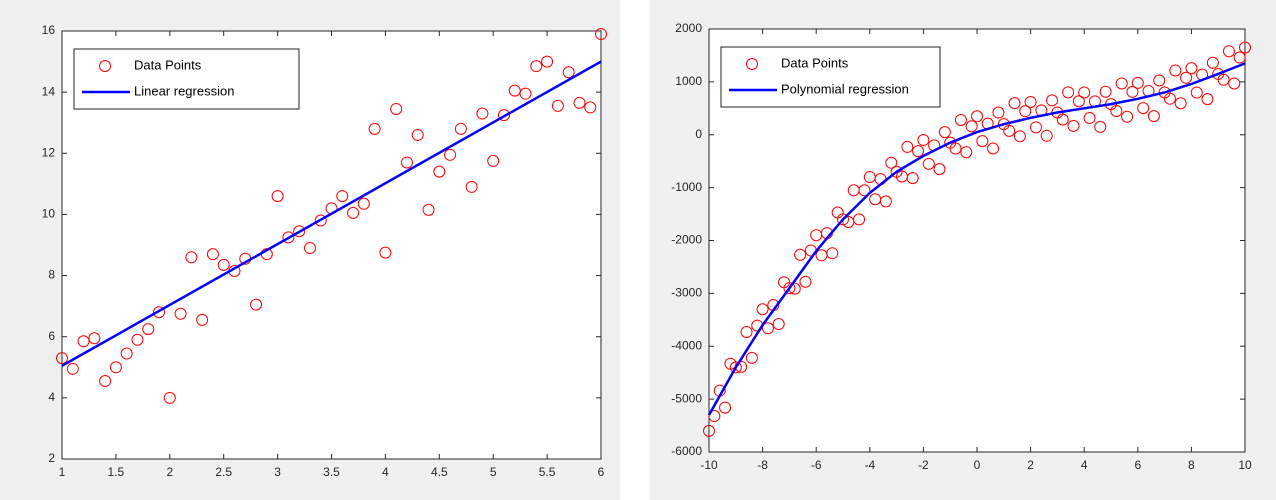 This screenshot has width=1276, height=500. Describe the element at coordinates (49, 91) in the screenshot. I see `y-tick-label: 14` at that location.